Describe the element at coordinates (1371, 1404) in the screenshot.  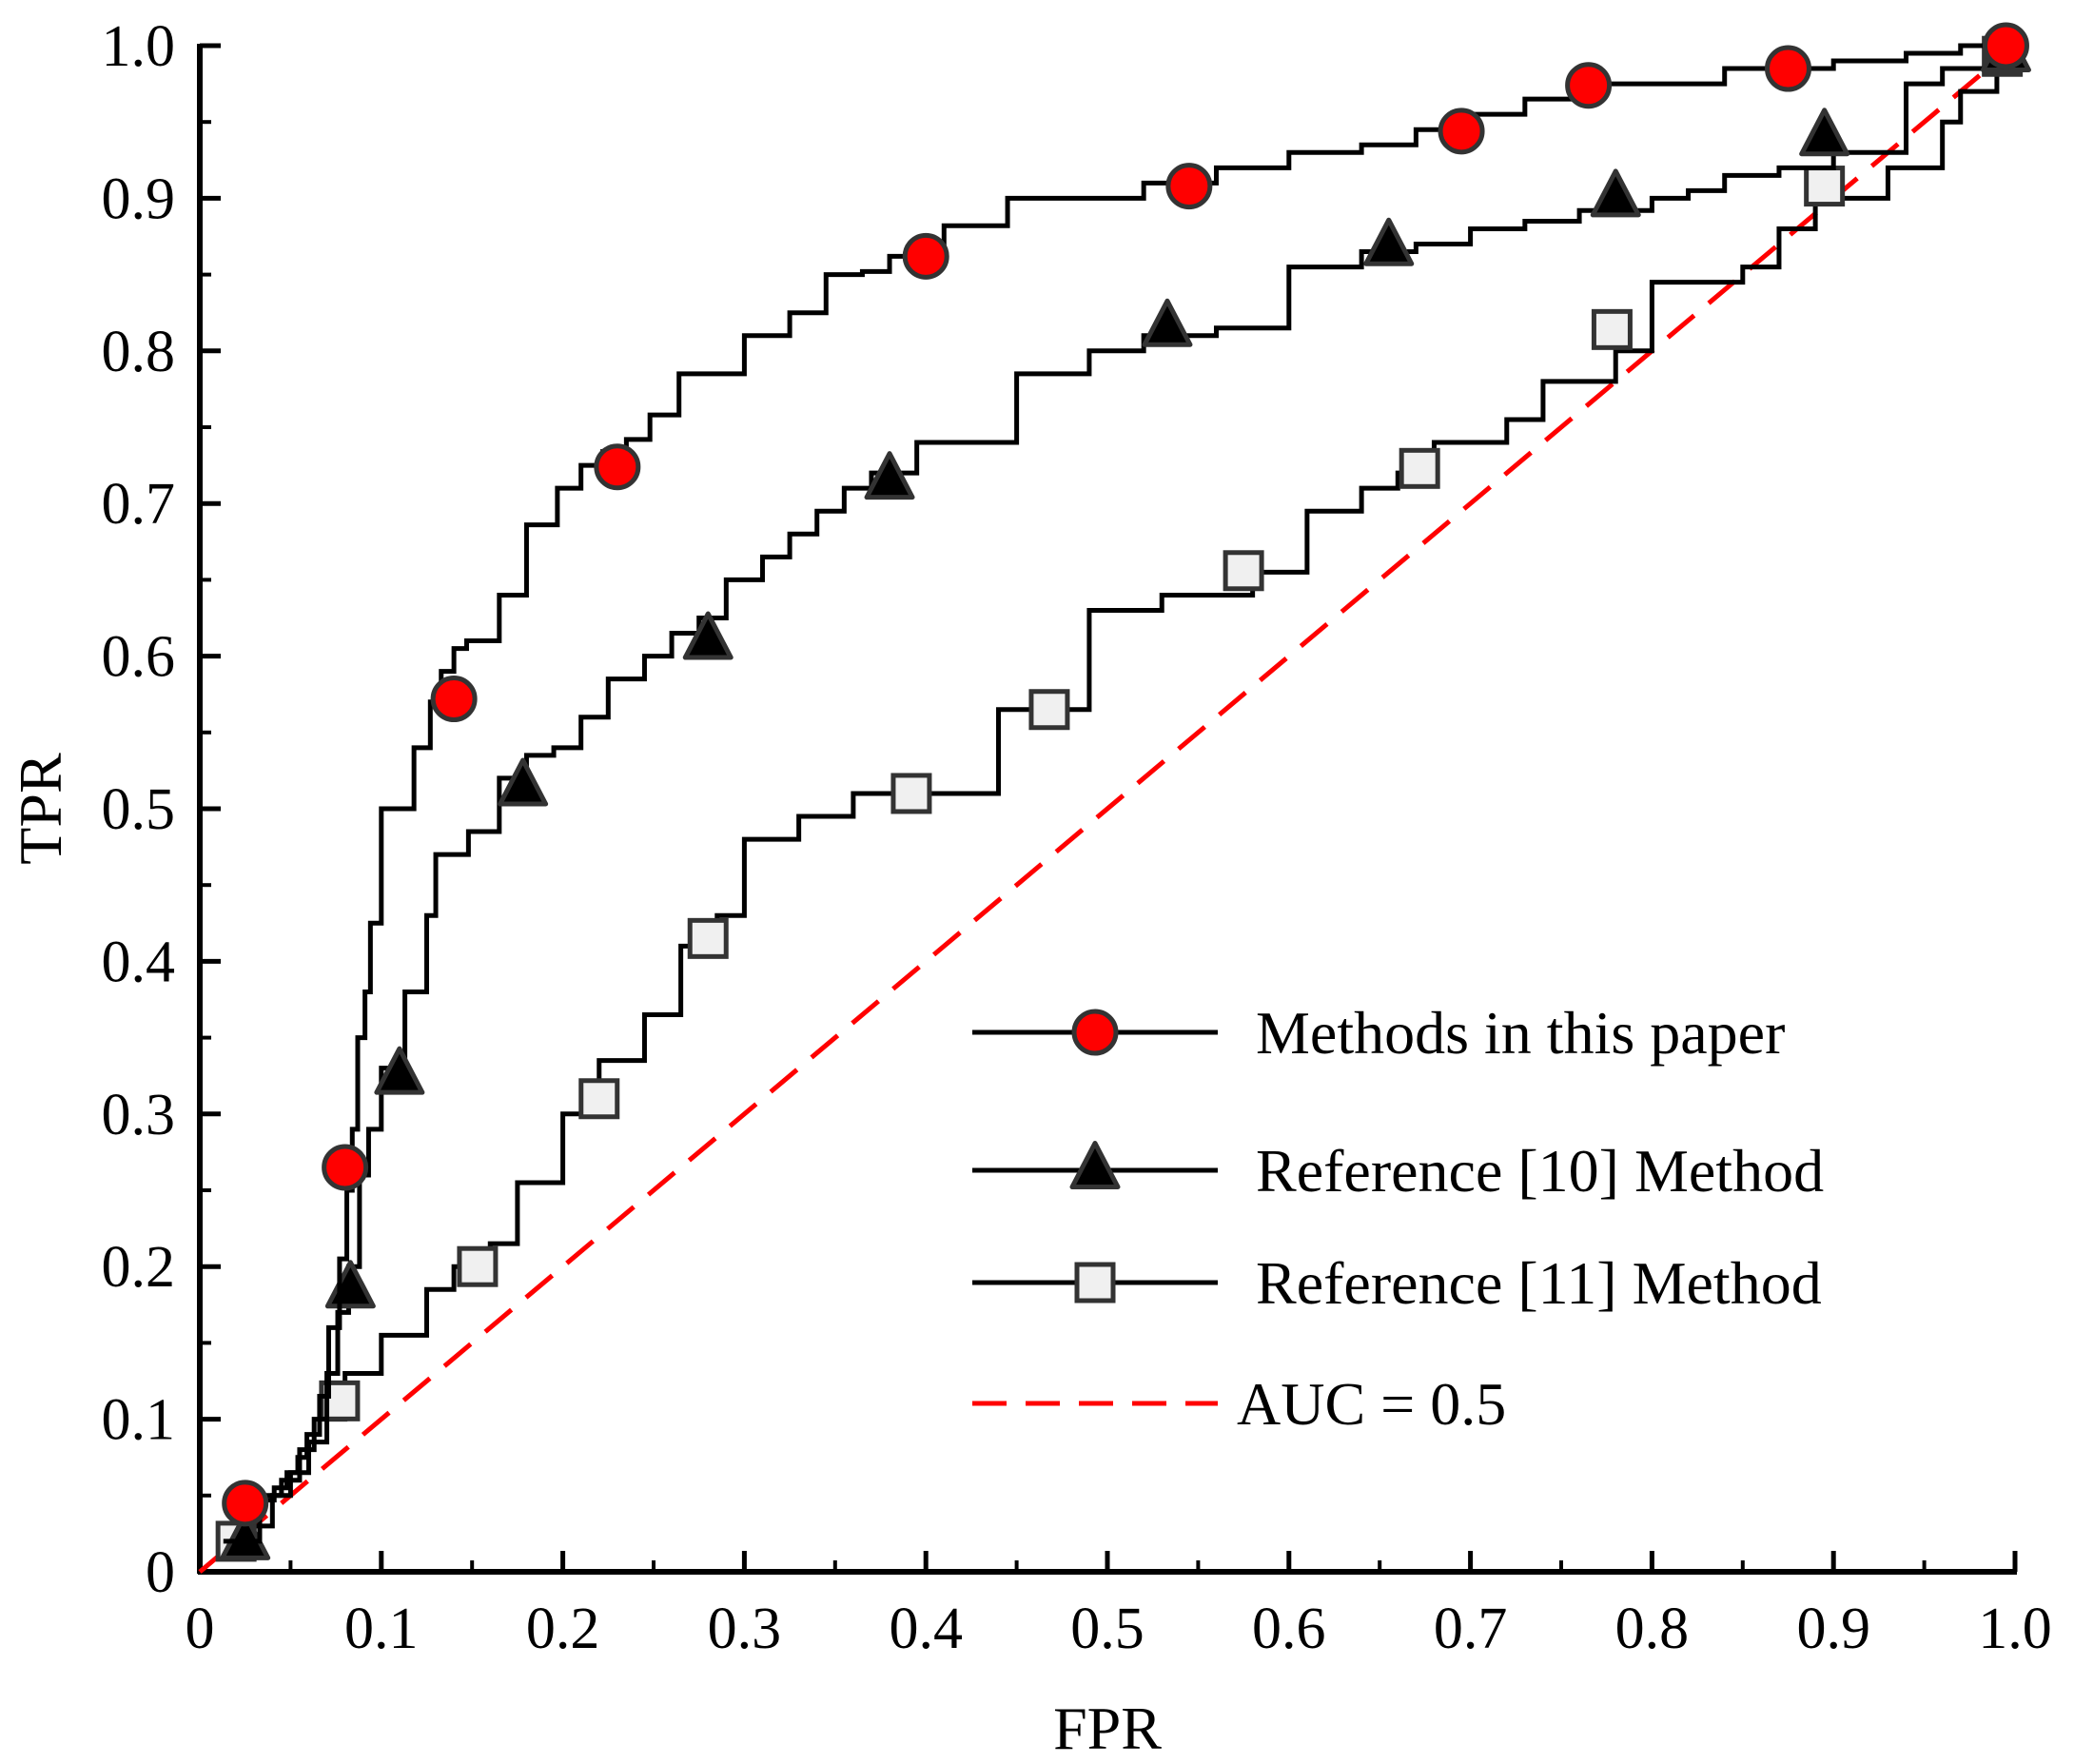
I see `legend-label: AUC = 0.5` at that location.